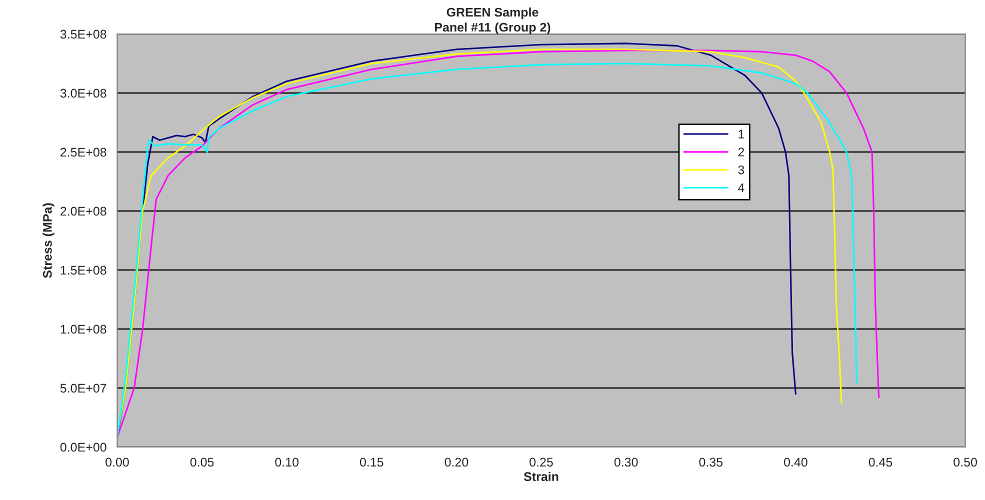 The image size is (985, 500). Describe the element at coordinates (880, 462) in the screenshot. I see `x-tick-label: 0.45` at that location.